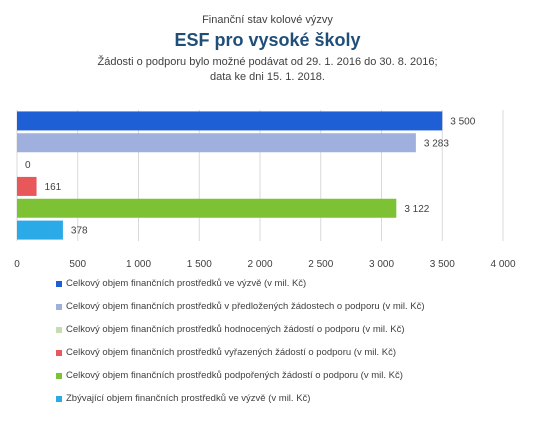 This screenshot has height=425, width=535. What do you see at coordinates (462, 121) in the screenshot?
I see `data-label: 3 500` at bounding box center [462, 121].